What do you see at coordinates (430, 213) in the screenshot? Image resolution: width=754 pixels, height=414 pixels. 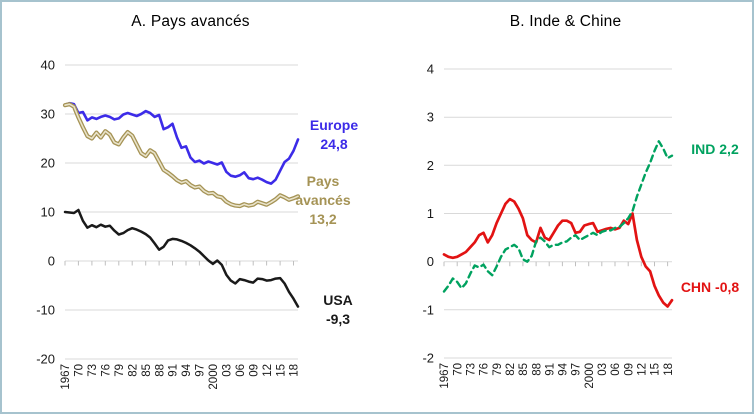 I see `y-axis-tick-label: 1` at bounding box center [430, 213].